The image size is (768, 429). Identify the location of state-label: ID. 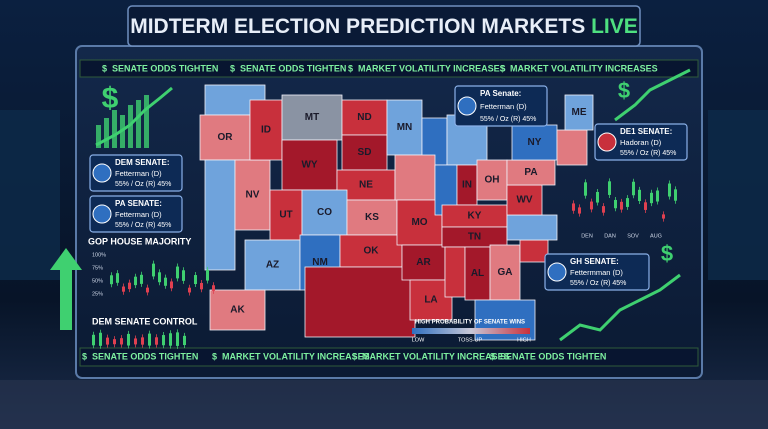
(266, 130).